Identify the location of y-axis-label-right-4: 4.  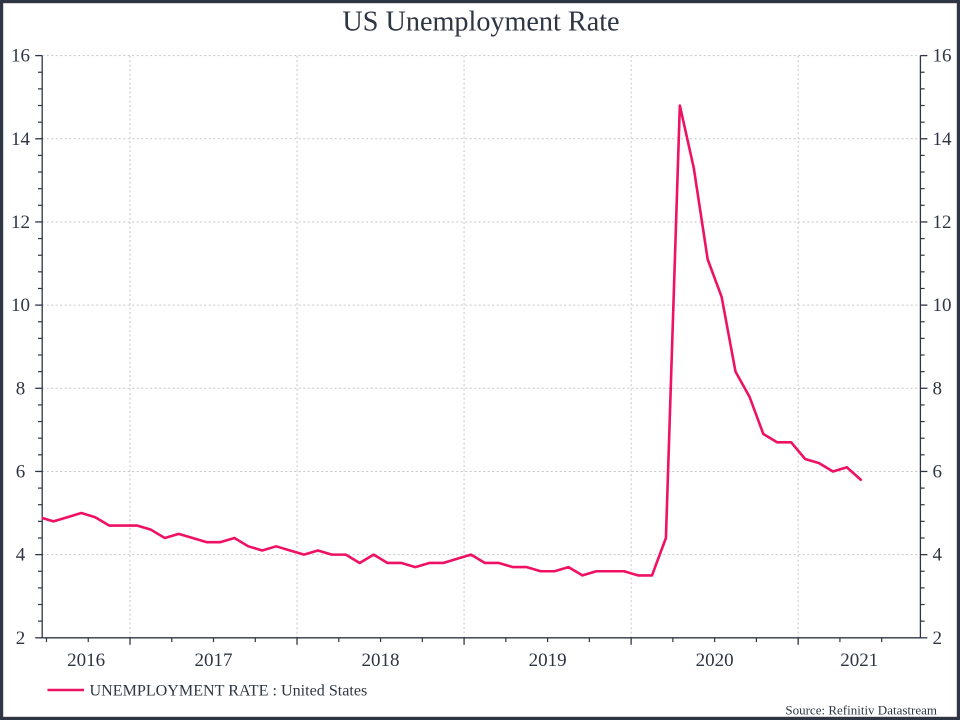
(938, 555).